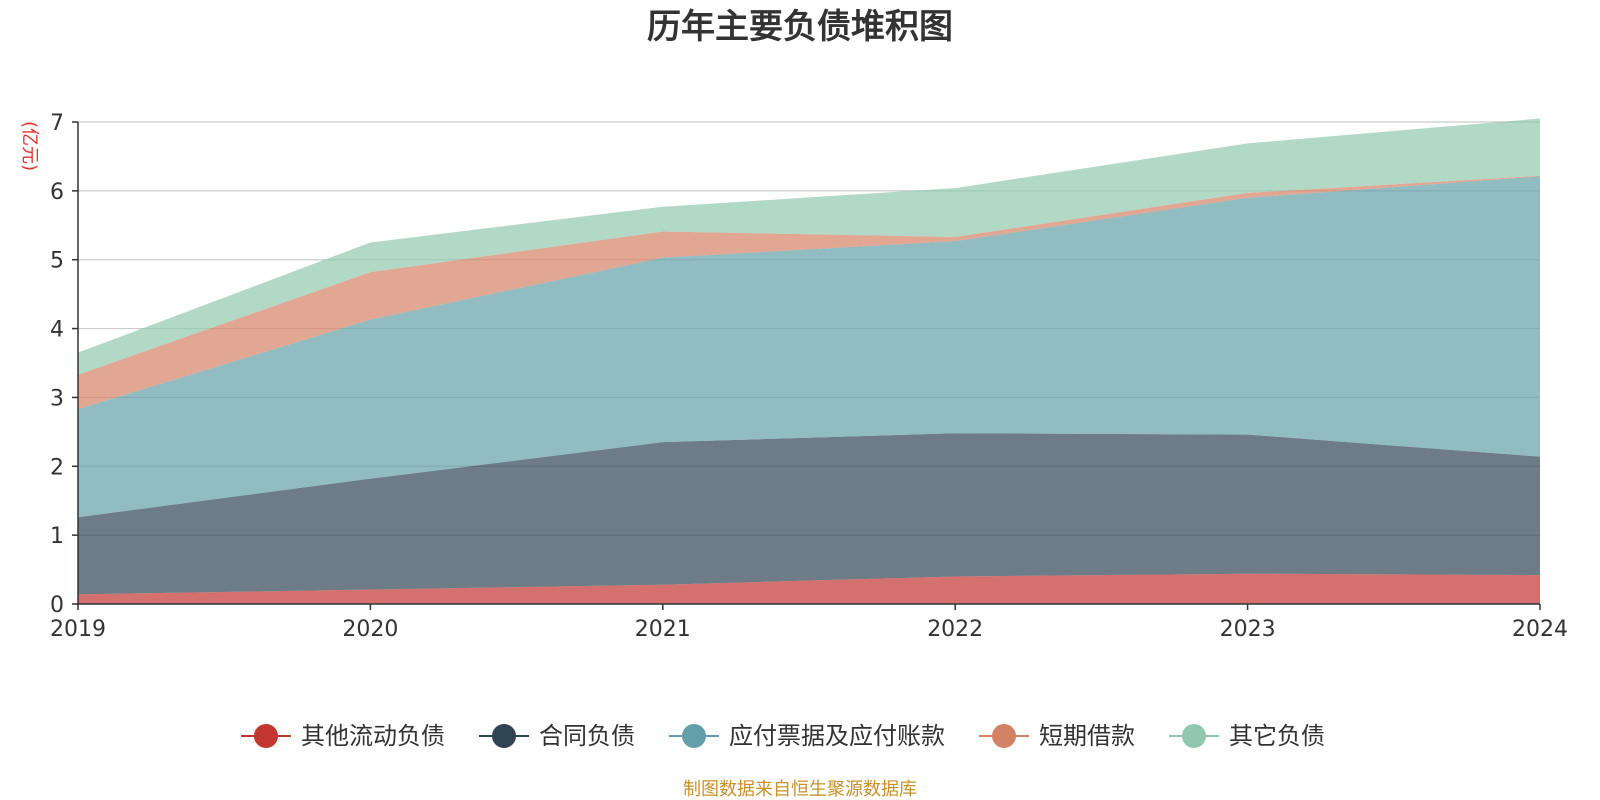  I want to click on legend-item-3: 应付票据及应付账款, so click(807, 736).